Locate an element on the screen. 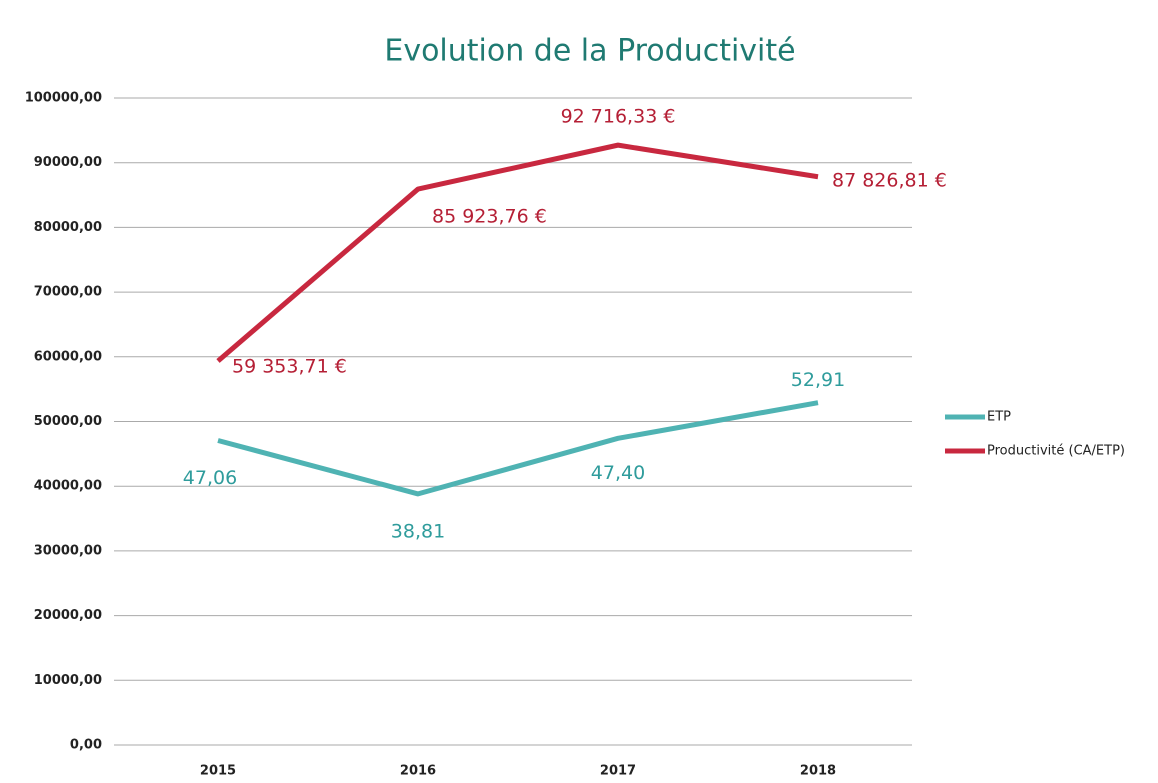 The width and height of the screenshot is (1158, 783). x-tick-label: 2015 is located at coordinates (218, 771).